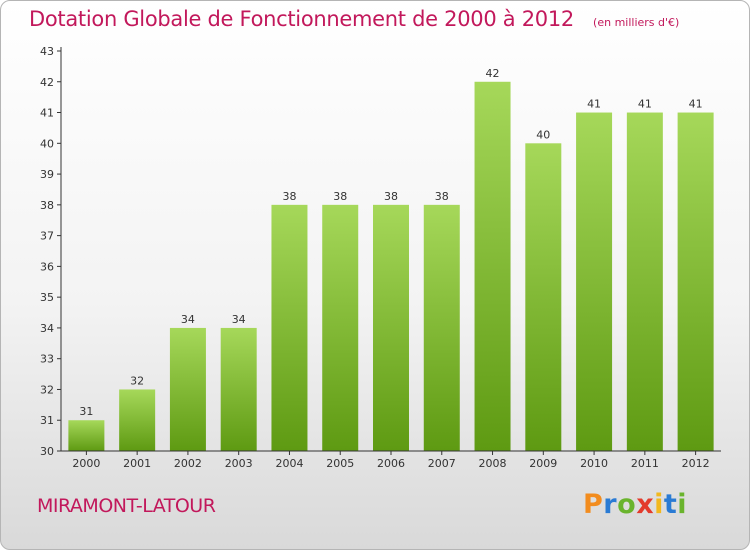 Image resolution: width=750 pixels, height=550 pixels. What do you see at coordinates (593, 504) in the screenshot?
I see `logo-letter: P` at bounding box center [593, 504].